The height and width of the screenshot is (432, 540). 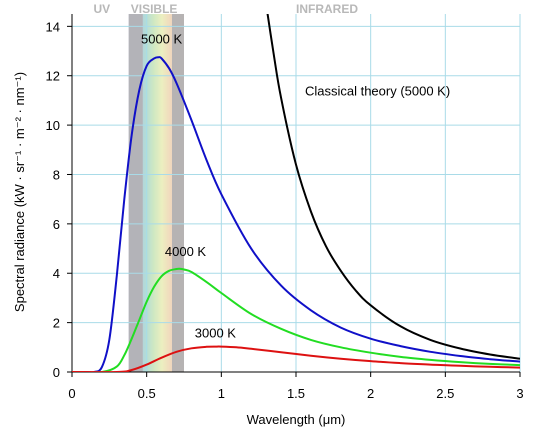 What do you see at coordinates (296, 419) in the screenshot?
I see `x-axis-title: Wavelength (μm)` at bounding box center [296, 419].